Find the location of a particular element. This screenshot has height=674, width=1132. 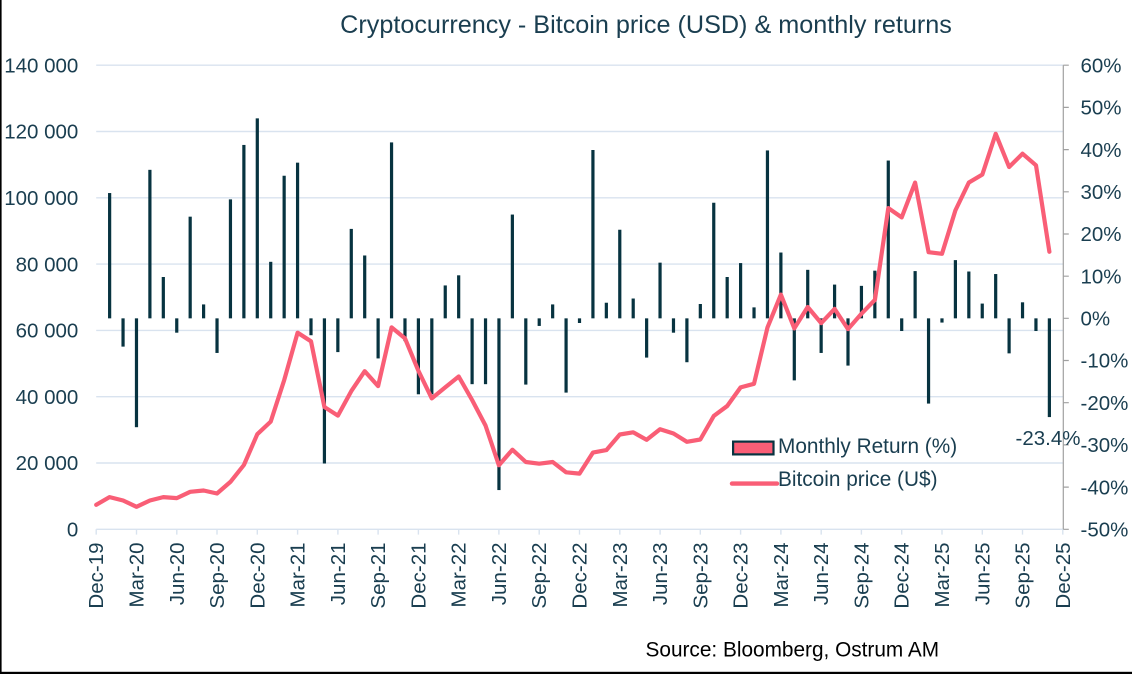

svg-text: -20% is located at coordinates (1105, 403).